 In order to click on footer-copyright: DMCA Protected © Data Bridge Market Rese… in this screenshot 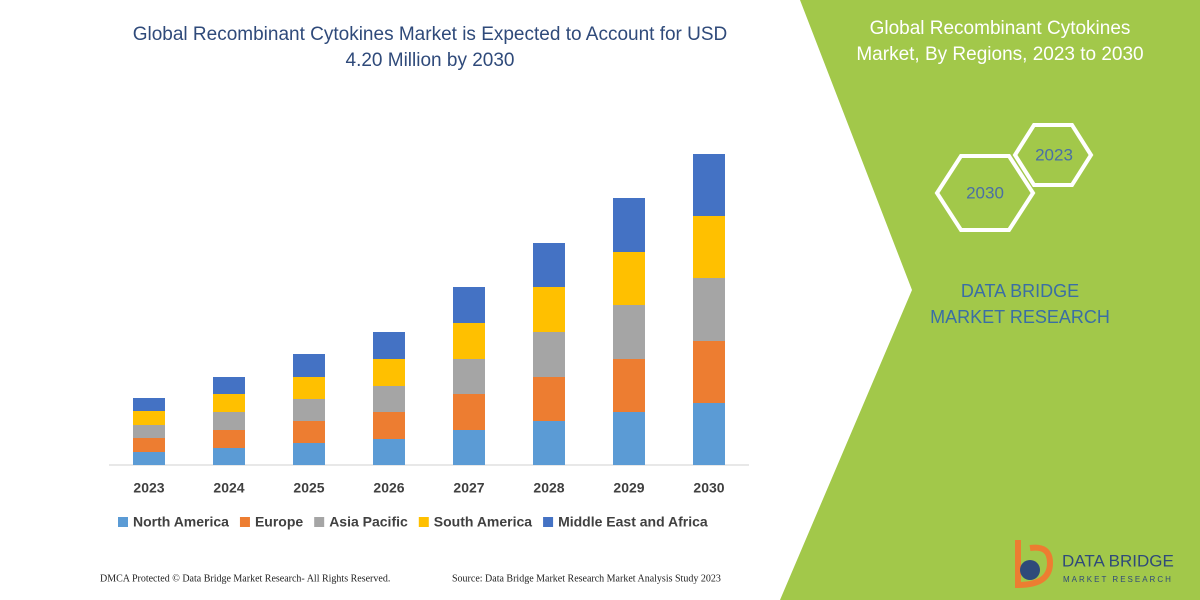, I will do `click(245, 578)`.